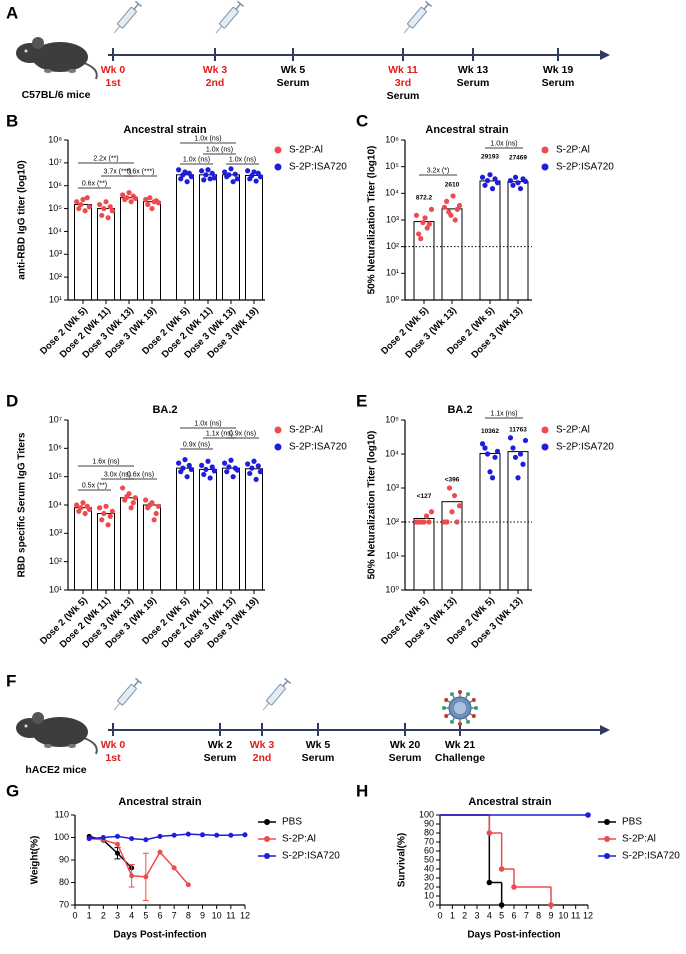 The image size is (686, 954). I want to click on event-dose: 1st, so click(113, 758).